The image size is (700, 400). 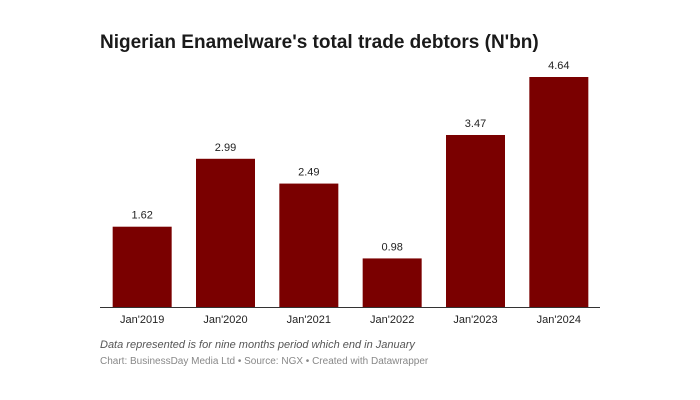 I want to click on data-label: 0.98, so click(x=391, y=247).